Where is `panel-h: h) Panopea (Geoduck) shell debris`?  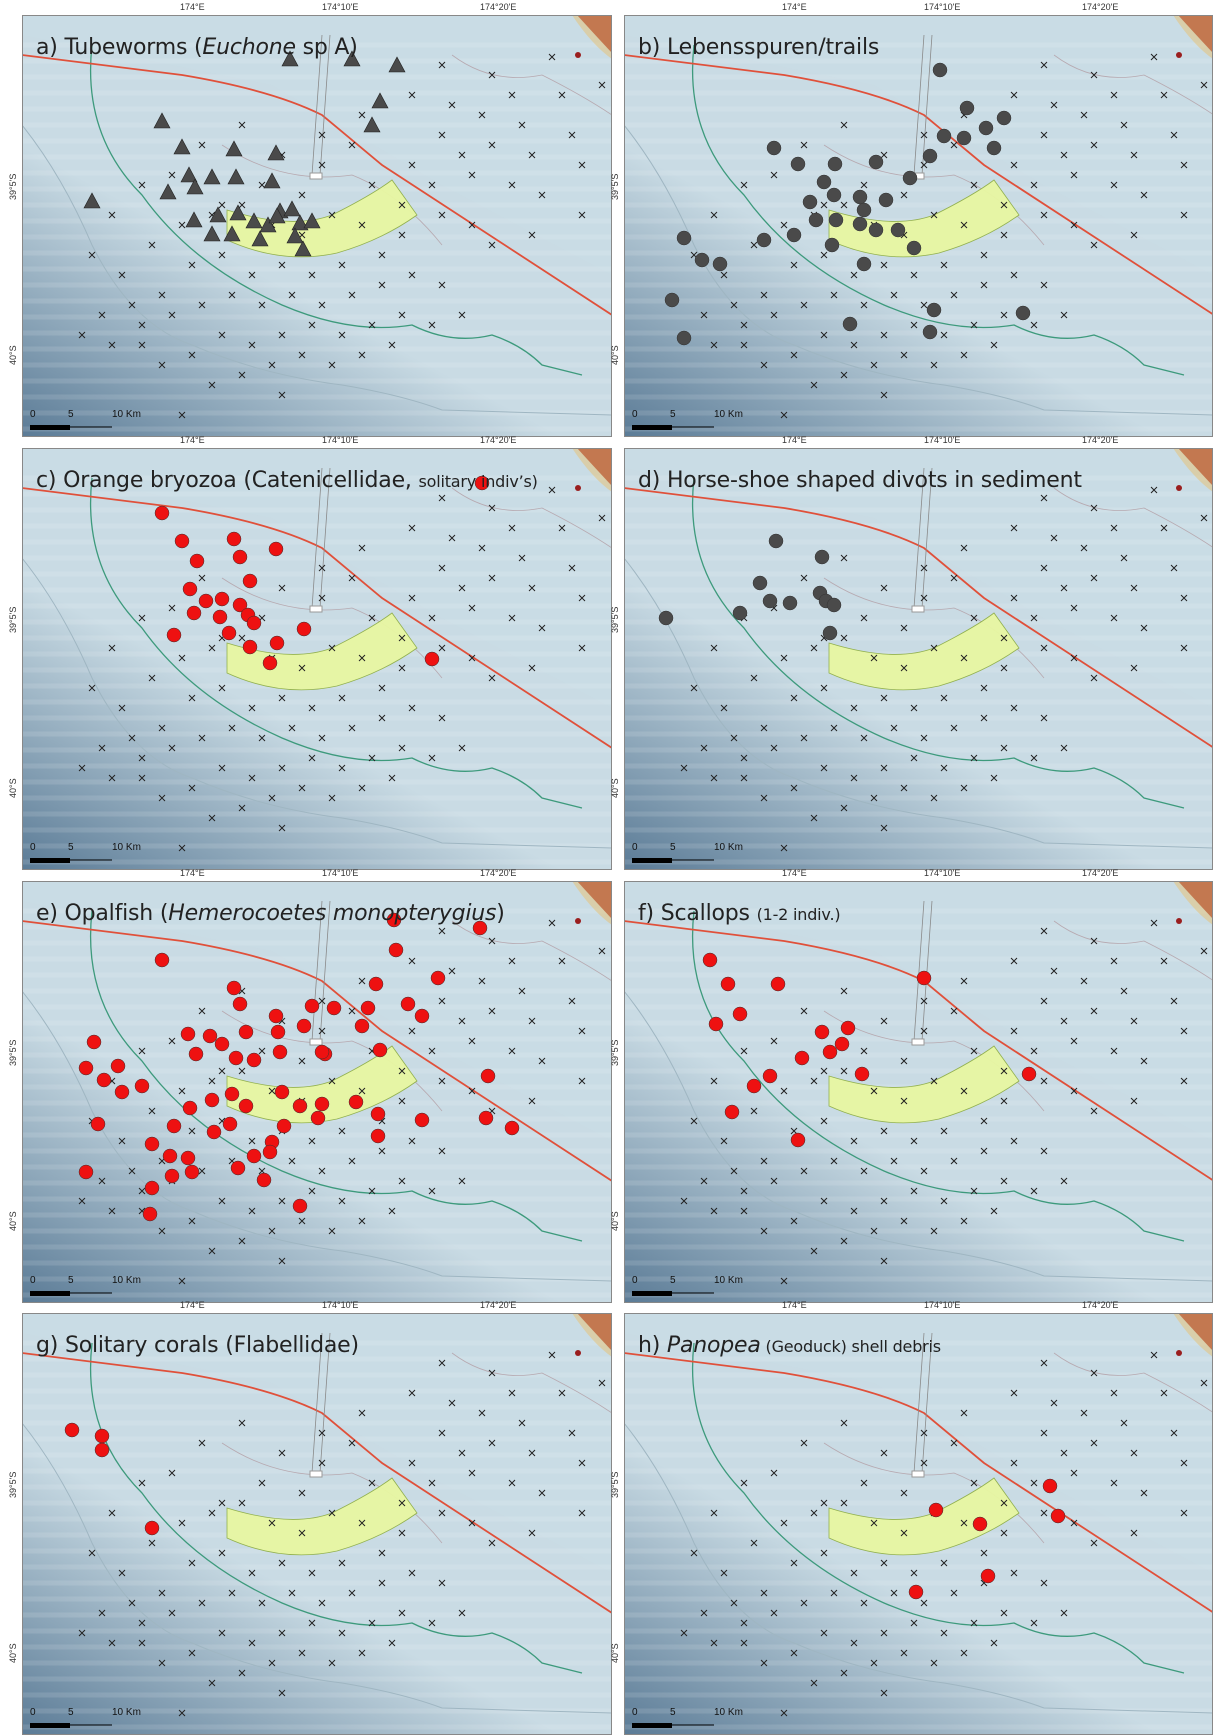
panel-h: h) Panopea (Geoduck) shell debris is located at coordinates (918, 1524).